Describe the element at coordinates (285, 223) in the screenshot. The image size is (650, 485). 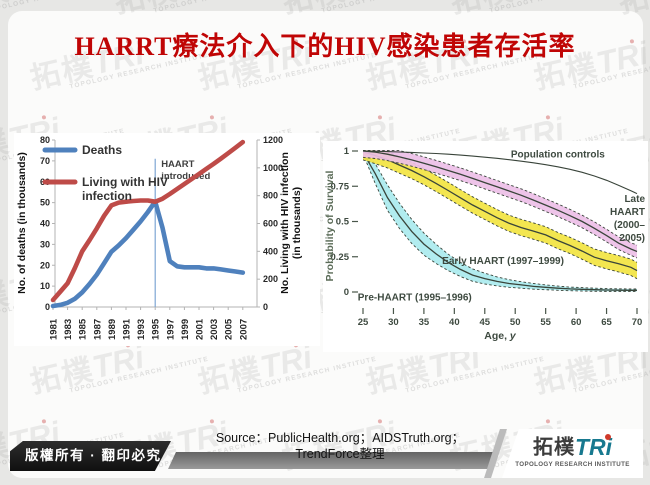
I see `svg-text: No. Living with HIV infection` at that location.